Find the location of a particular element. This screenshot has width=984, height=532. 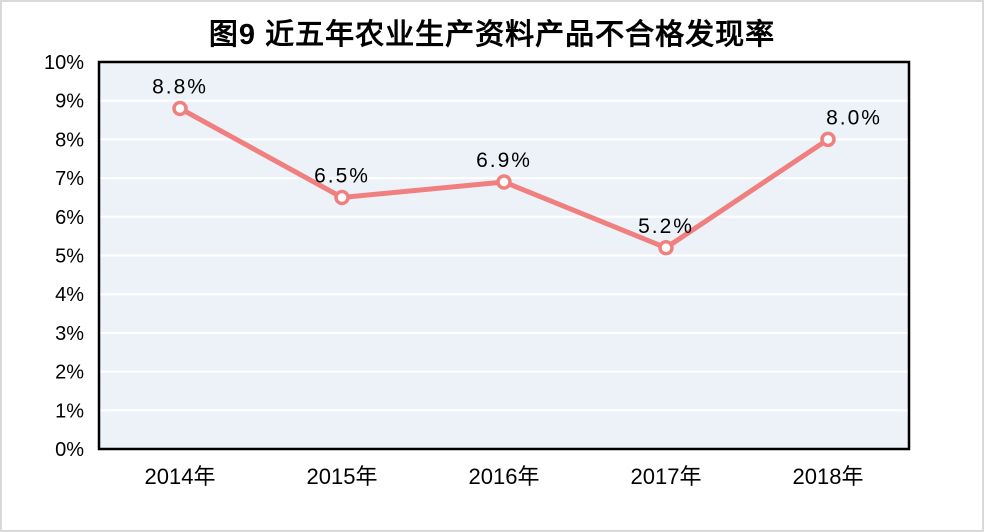

y-axis-tick-label: 9% is located at coordinates (69, 102).